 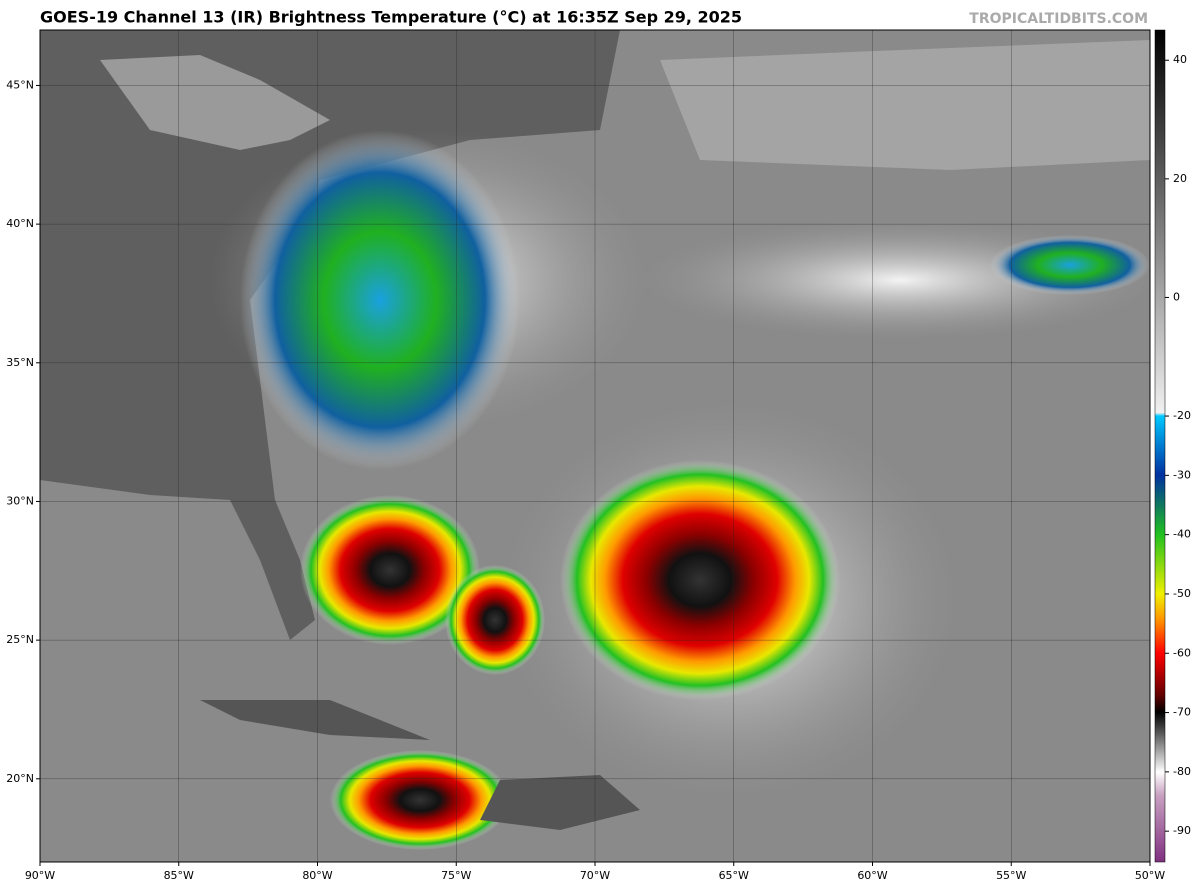 I want to click on convection-caribbean, so click(x=420, y=800).